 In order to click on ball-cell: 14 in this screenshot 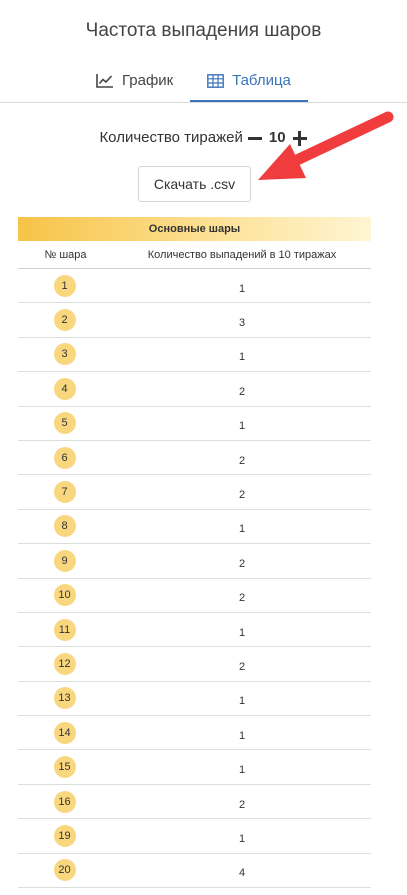, I will do `click(65, 732)`.